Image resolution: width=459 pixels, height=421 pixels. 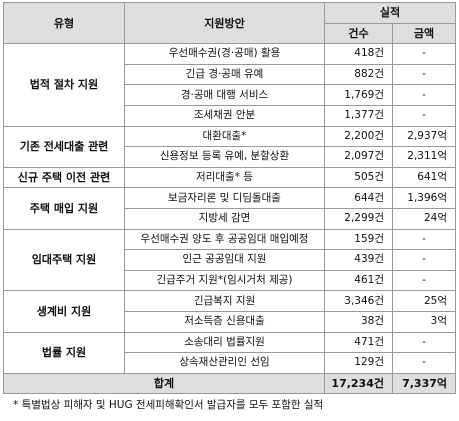 What do you see at coordinates (390, 13) in the screenshot?
I see `header-results: 실적` at bounding box center [390, 13].